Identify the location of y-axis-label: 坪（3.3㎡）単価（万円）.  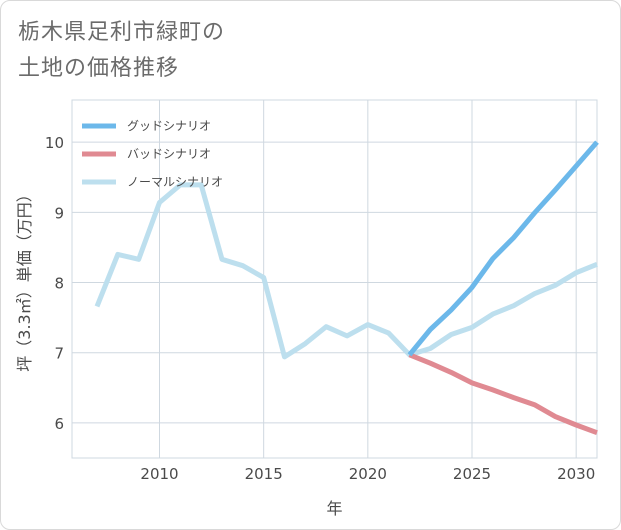
(24, 278).